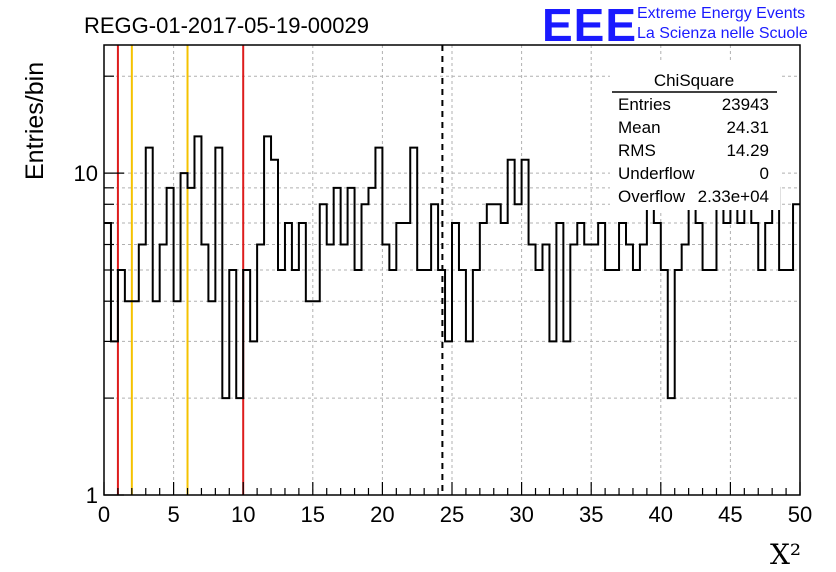 Image resolution: width=836 pixels, height=572 pixels. Describe the element at coordinates (652, 196) in the screenshot. I see `stats-label: Overflow` at that location.